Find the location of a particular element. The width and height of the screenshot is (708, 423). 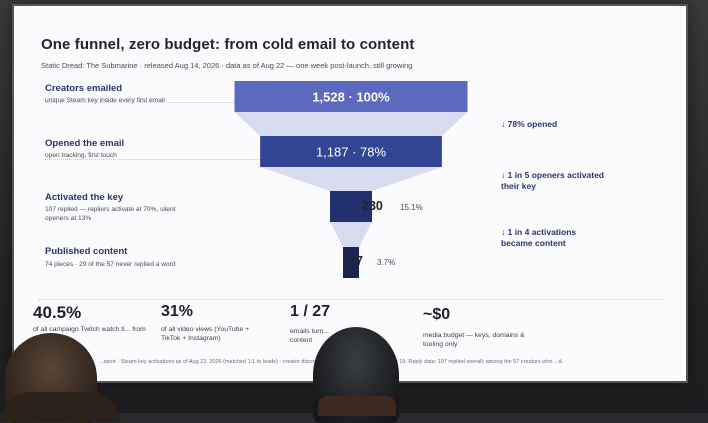

stage-4-pct: 3.7% is located at coordinates (386, 262).